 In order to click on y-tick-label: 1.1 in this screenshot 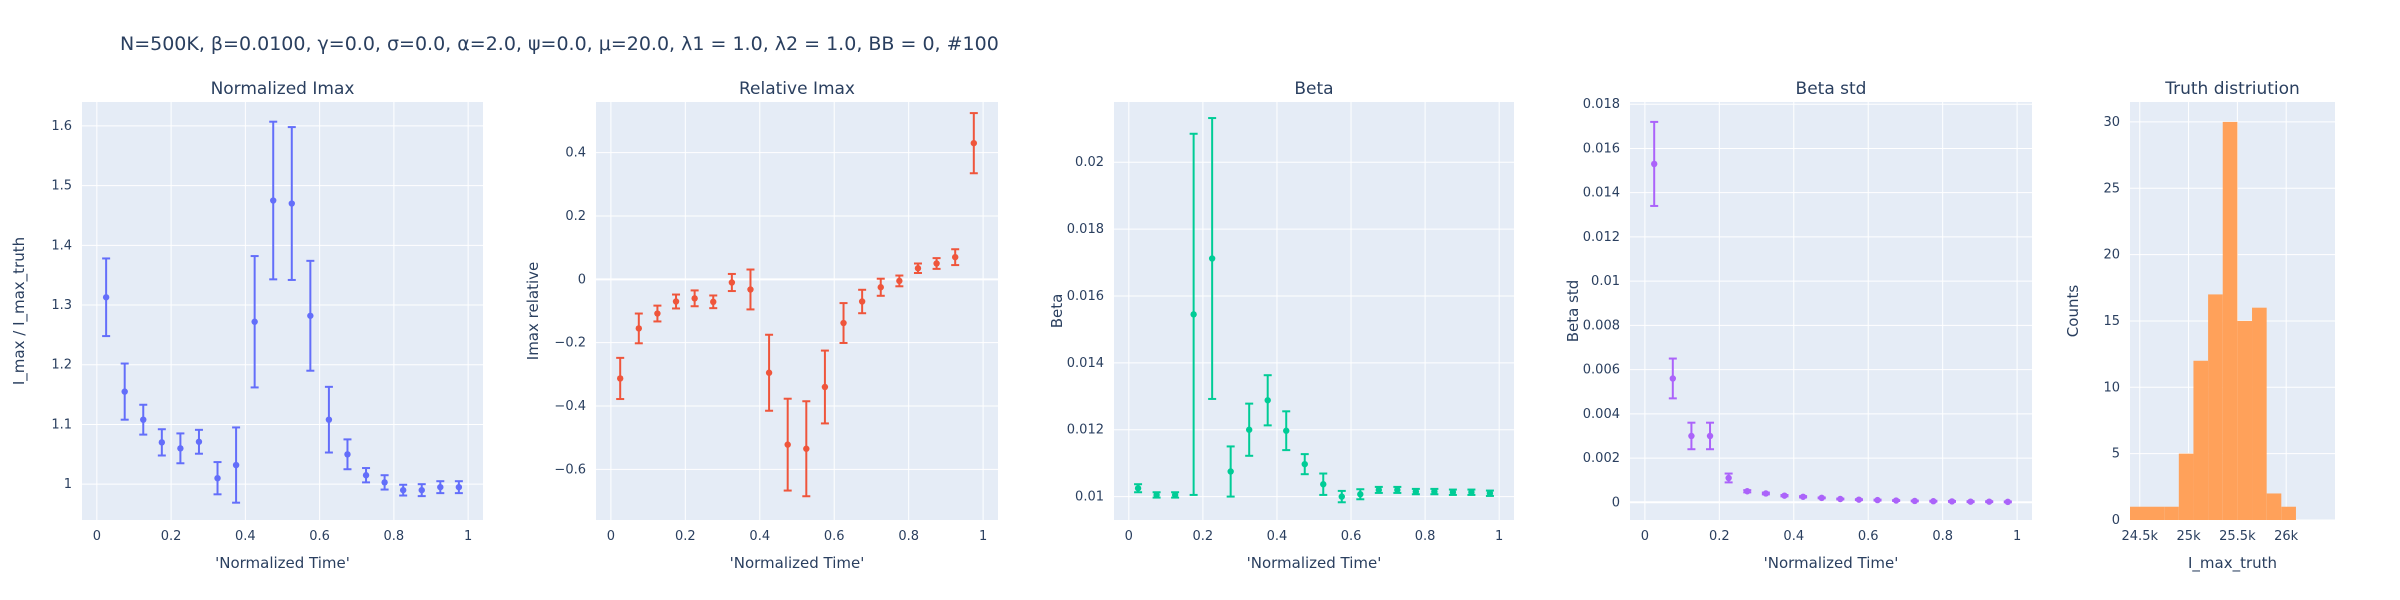, I will do `click(61, 424)`.